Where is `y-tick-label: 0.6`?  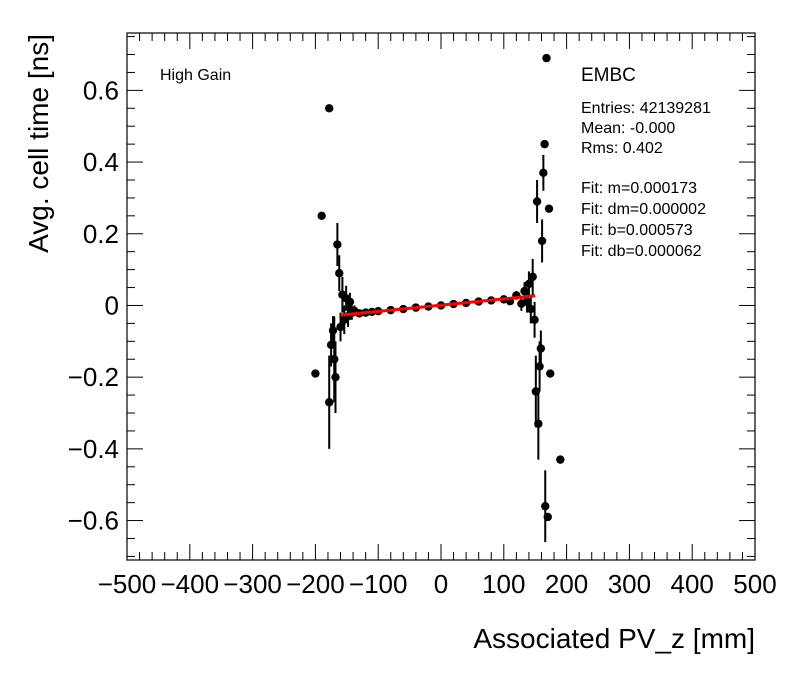
y-tick-label: 0.6 is located at coordinates (101, 90).